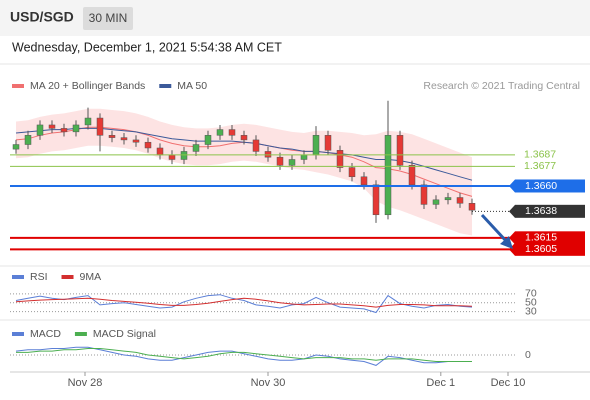  What do you see at coordinates (531, 302) in the screenshot?
I see `y-tick-label: 50` at bounding box center [531, 302].